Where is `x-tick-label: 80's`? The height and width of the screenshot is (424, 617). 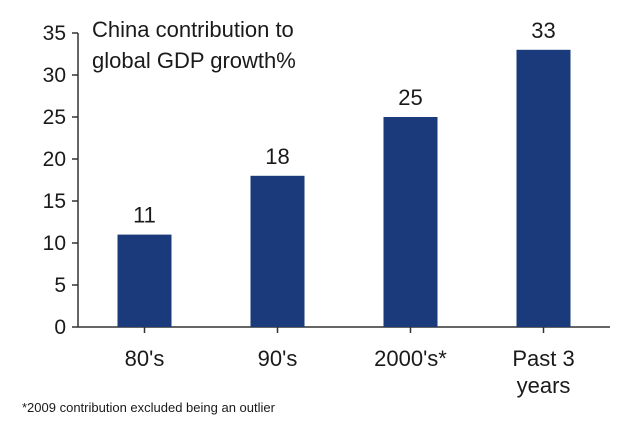
x-tick-label: 80's is located at coordinates (145, 358).